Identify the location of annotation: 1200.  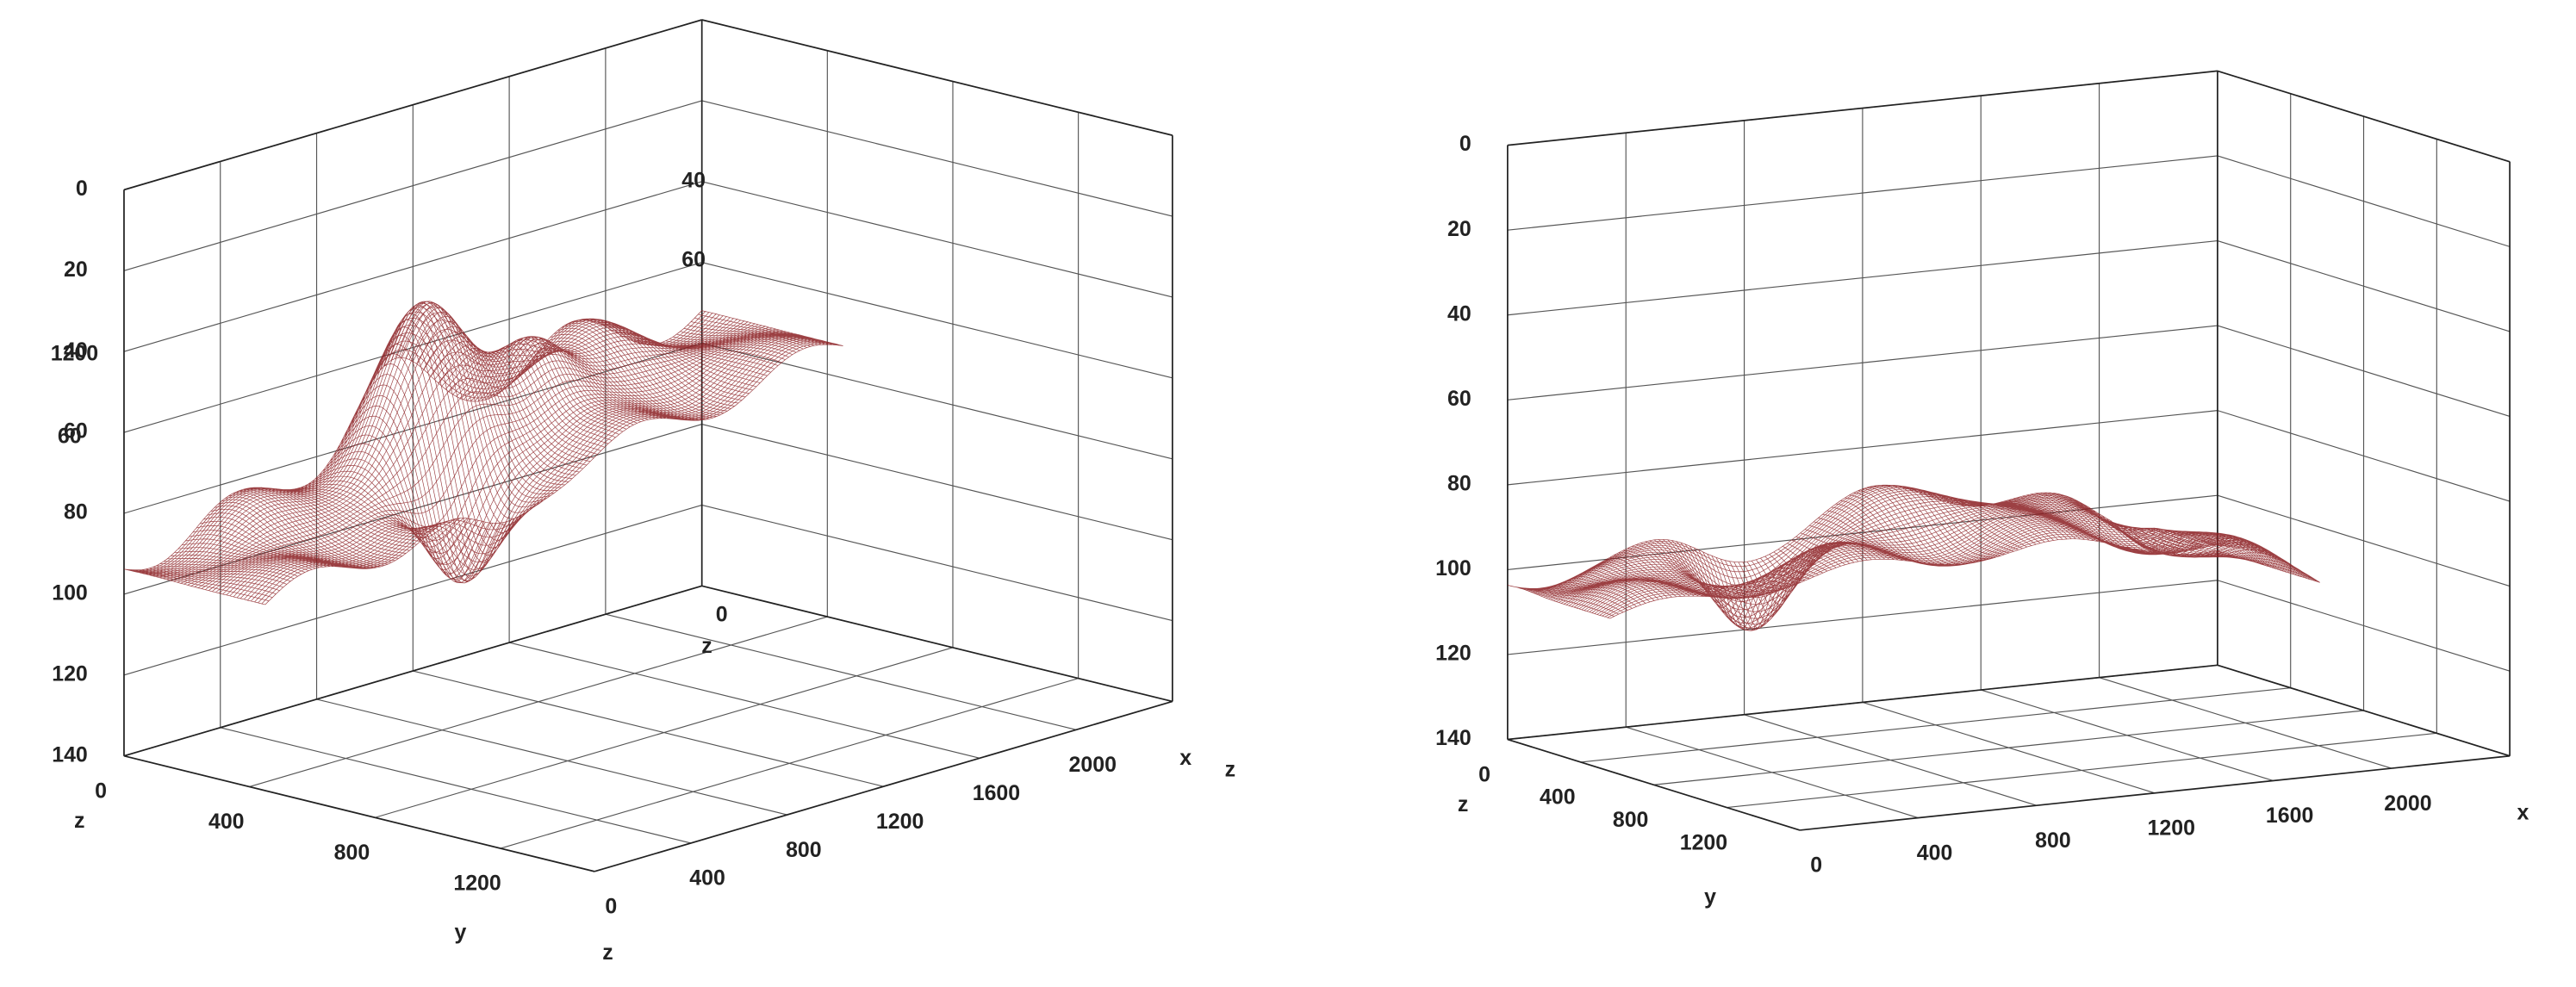
(75, 354).